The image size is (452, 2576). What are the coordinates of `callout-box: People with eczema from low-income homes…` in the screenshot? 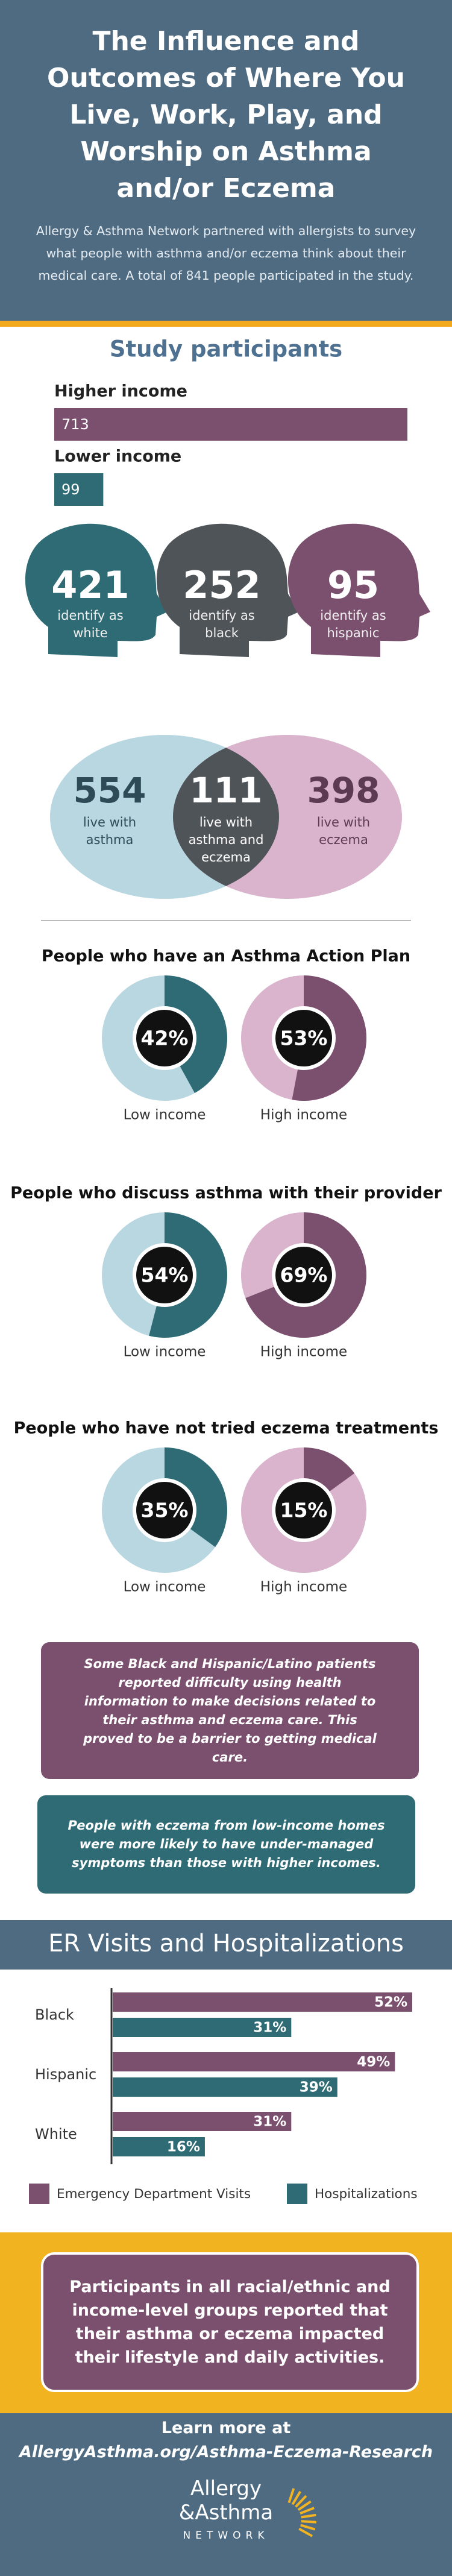 It's located at (226, 1844).